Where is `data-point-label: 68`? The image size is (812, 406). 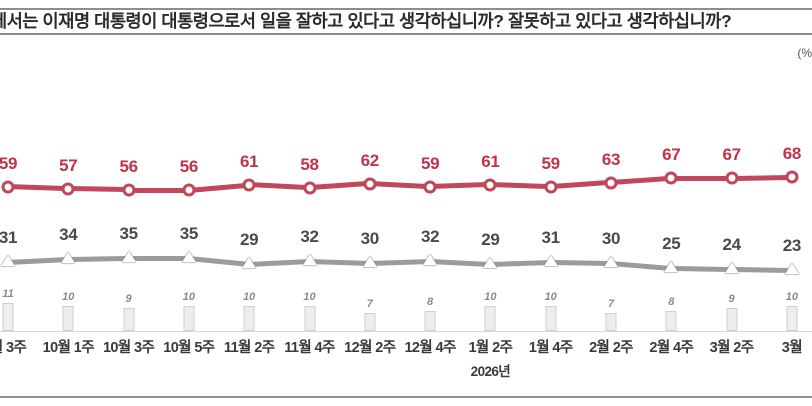
data-point-label: 68 is located at coordinates (792, 154).